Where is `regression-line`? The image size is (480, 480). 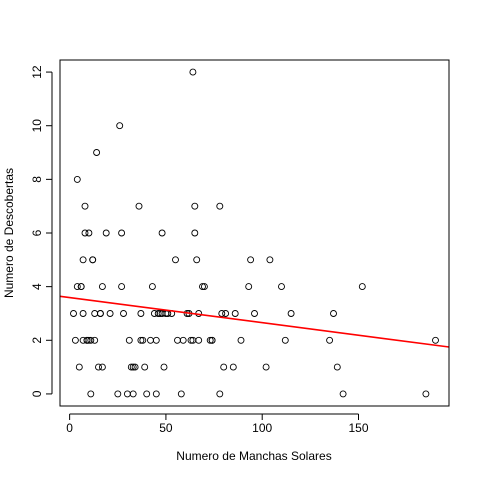 regression-line is located at coordinates (254, 321).